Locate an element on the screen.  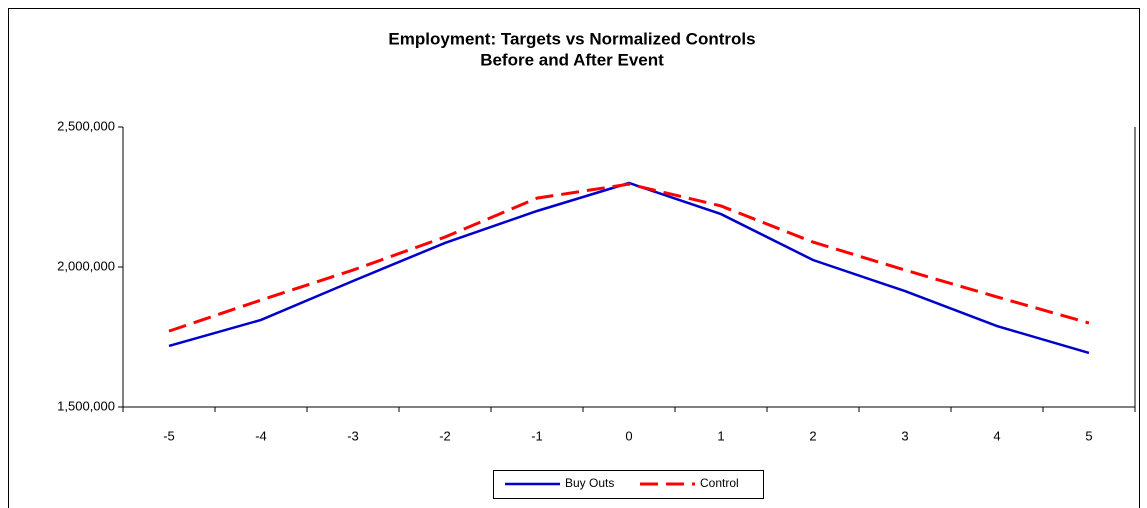
y-tick-label: 2,000,000 is located at coordinates (86, 265).